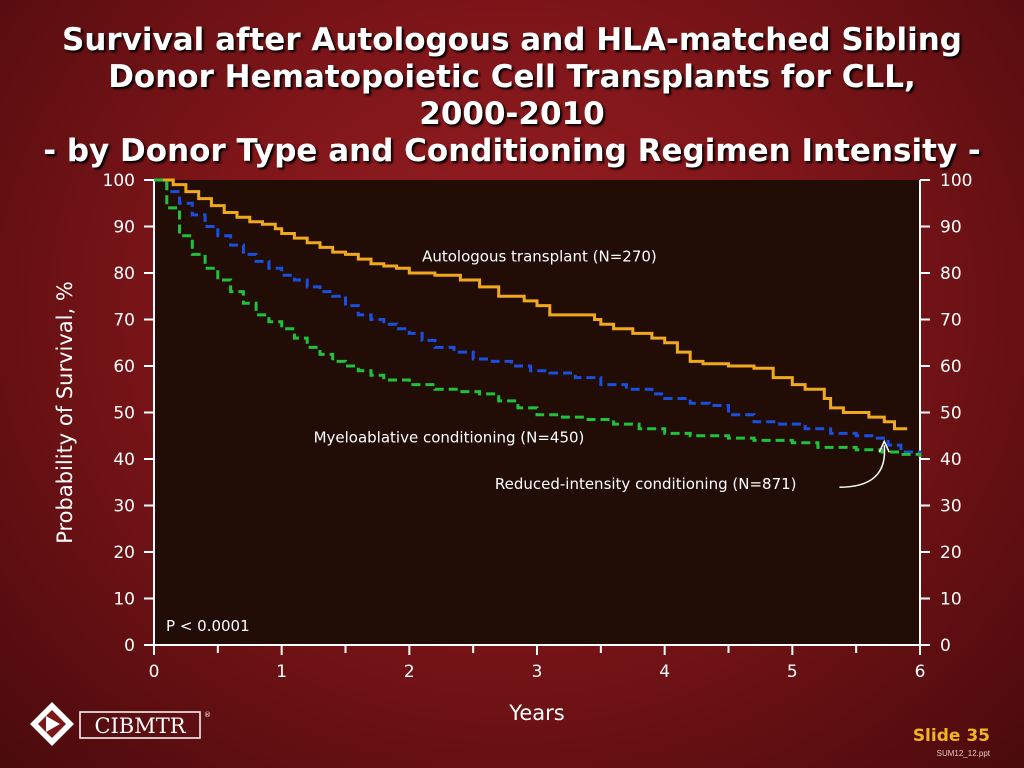  What do you see at coordinates (124, 553) in the screenshot?
I see `y-tick-label-left-2: 20` at bounding box center [124, 553].